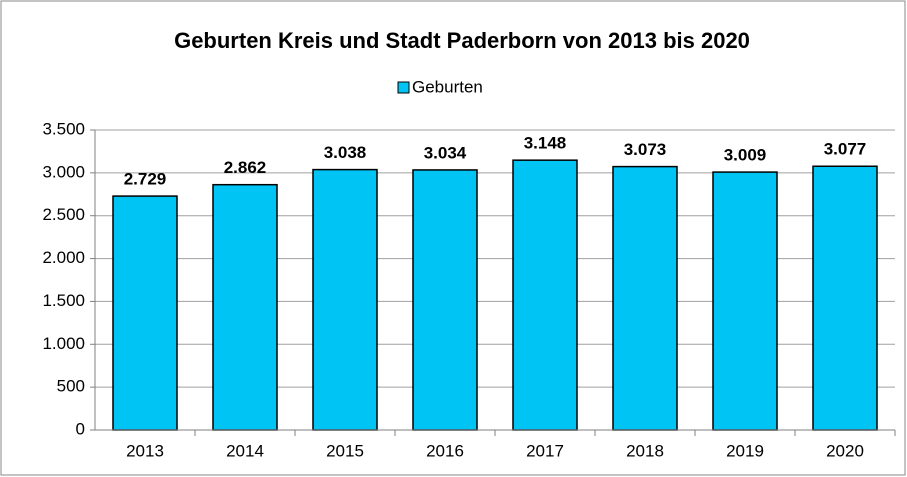 The width and height of the screenshot is (907, 477). Describe the element at coordinates (63, 300) in the screenshot. I see `y-tick-label: 1.500` at that location.